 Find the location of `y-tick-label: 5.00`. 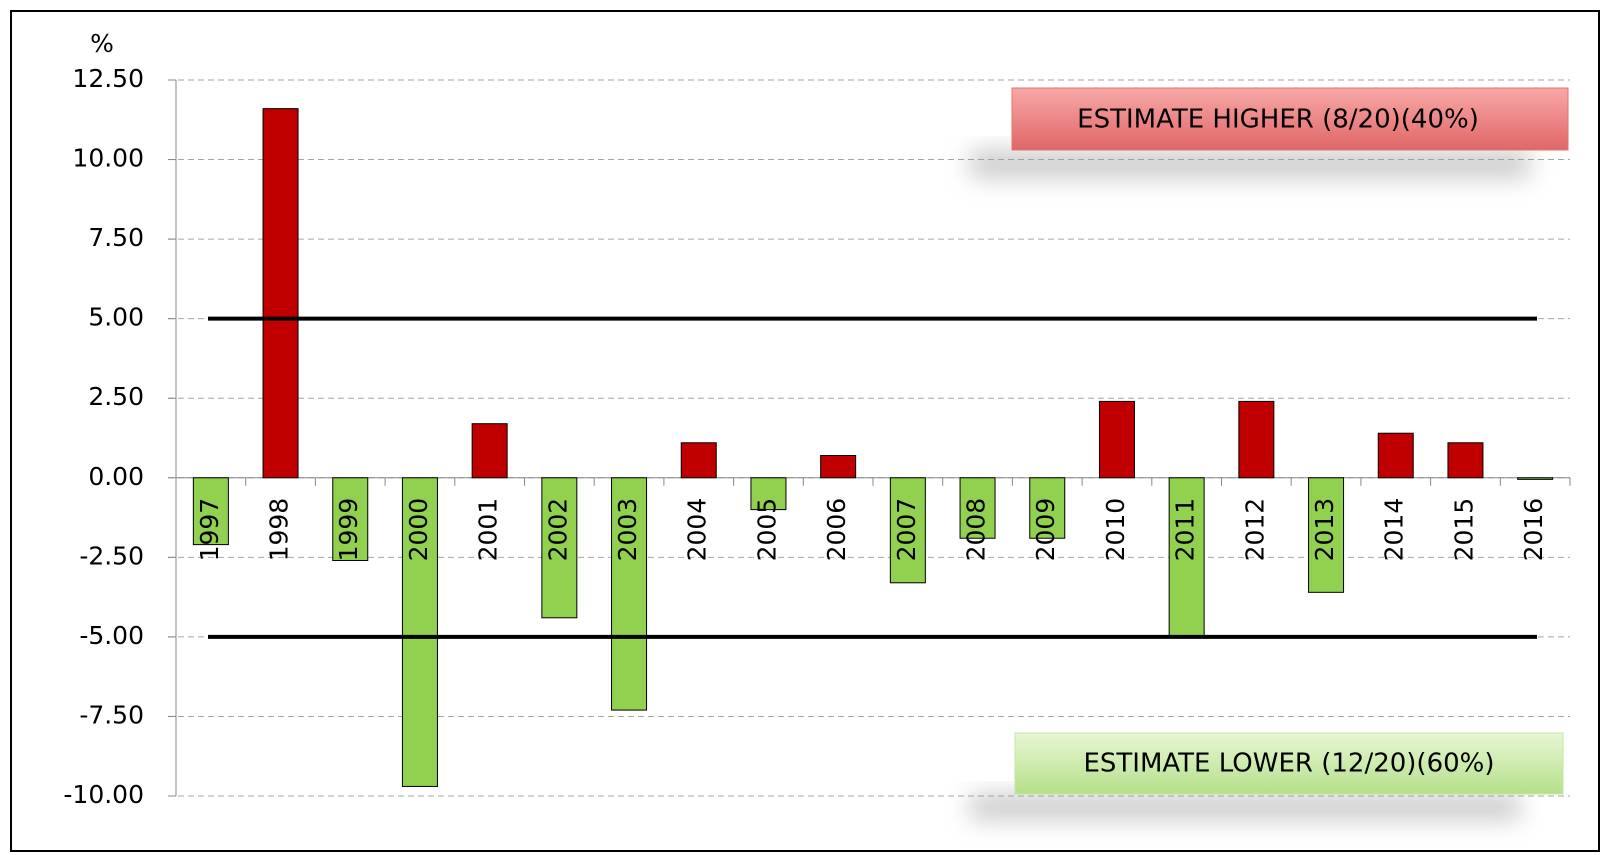

y-tick-label: 5.00 is located at coordinates (116, 317).